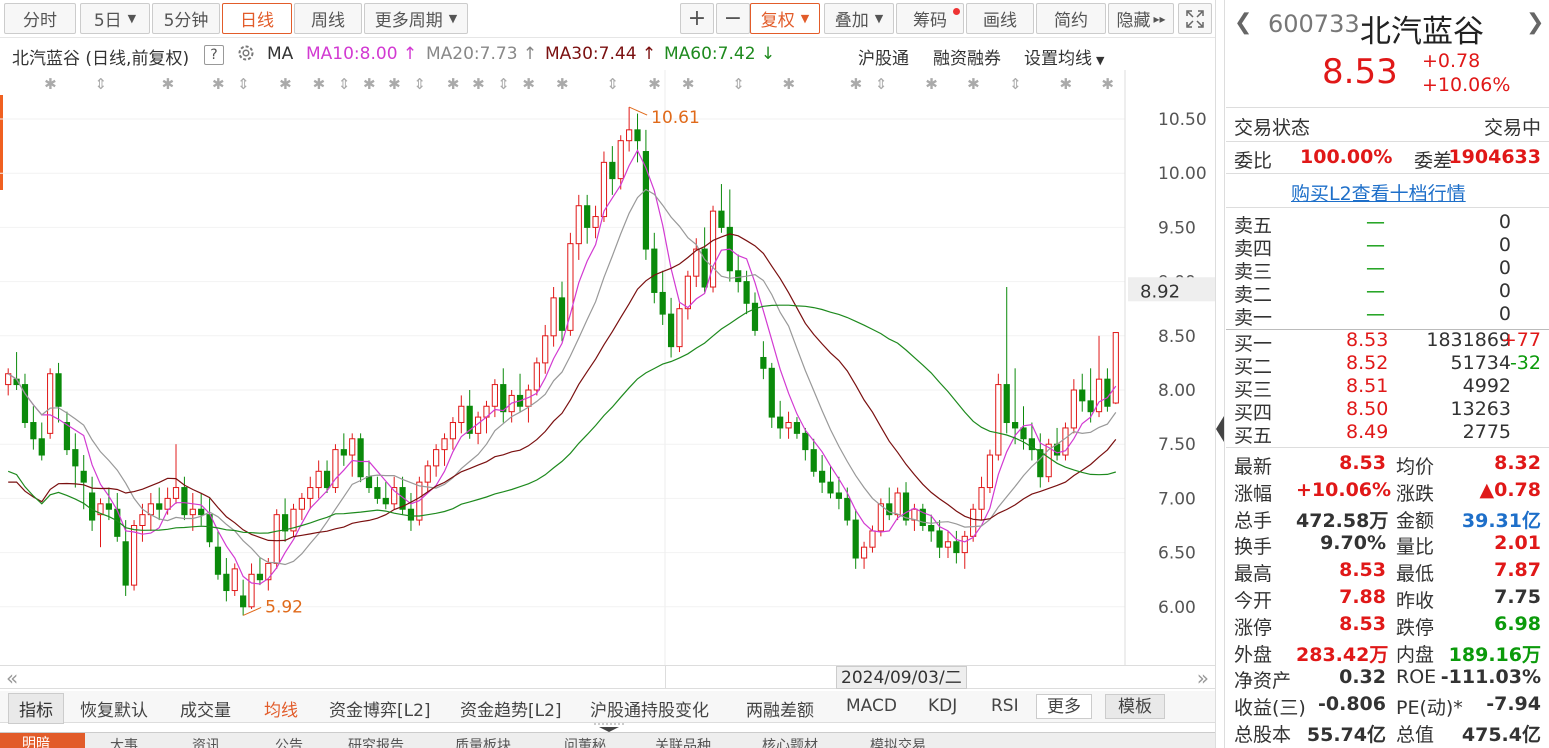 This screenshot has height=748, width=1549. Describe the element at coordinates (1253, 520) in the screenshot. I see `stat-label: 总手` at that location.